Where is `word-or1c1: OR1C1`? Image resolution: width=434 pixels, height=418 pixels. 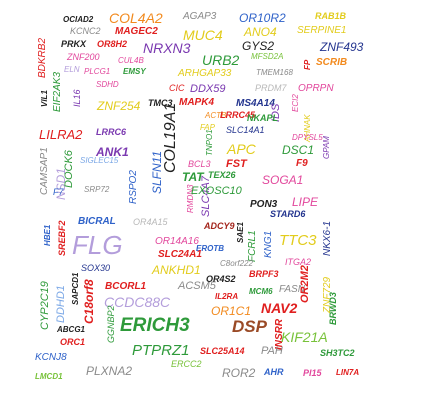
word-or1c1: OR1C1 is located at coordinates (231, 311).